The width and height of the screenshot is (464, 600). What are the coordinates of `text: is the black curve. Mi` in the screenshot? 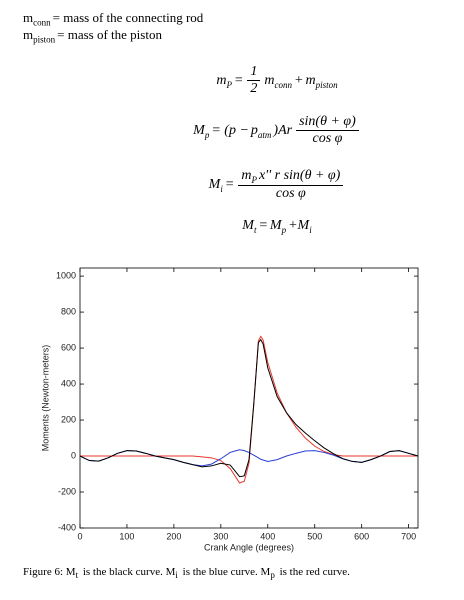 It's located at (129, 573).